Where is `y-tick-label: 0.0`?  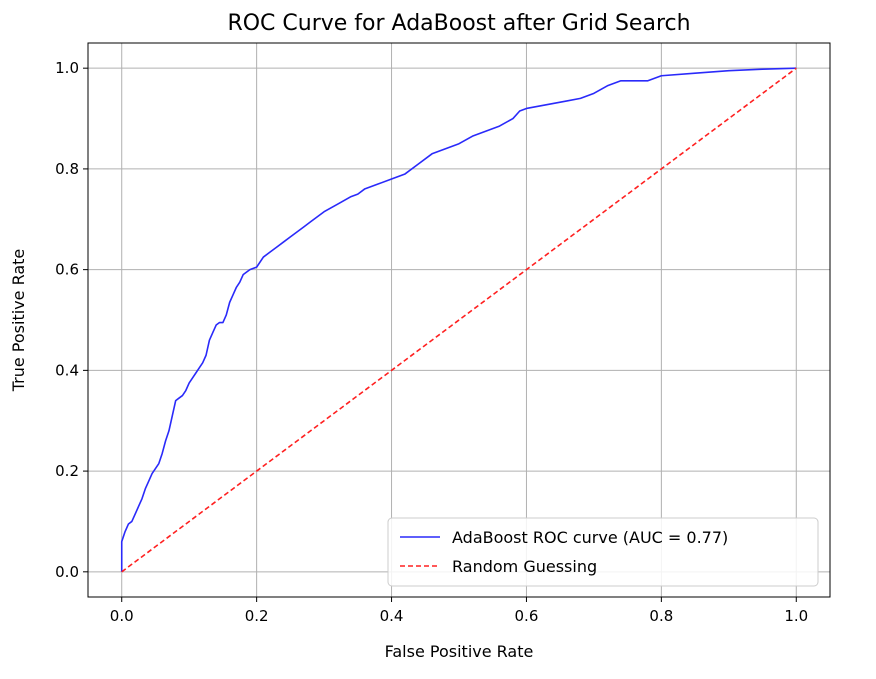 y-tick-label: 0.0 is located at coordinates (67, 572).